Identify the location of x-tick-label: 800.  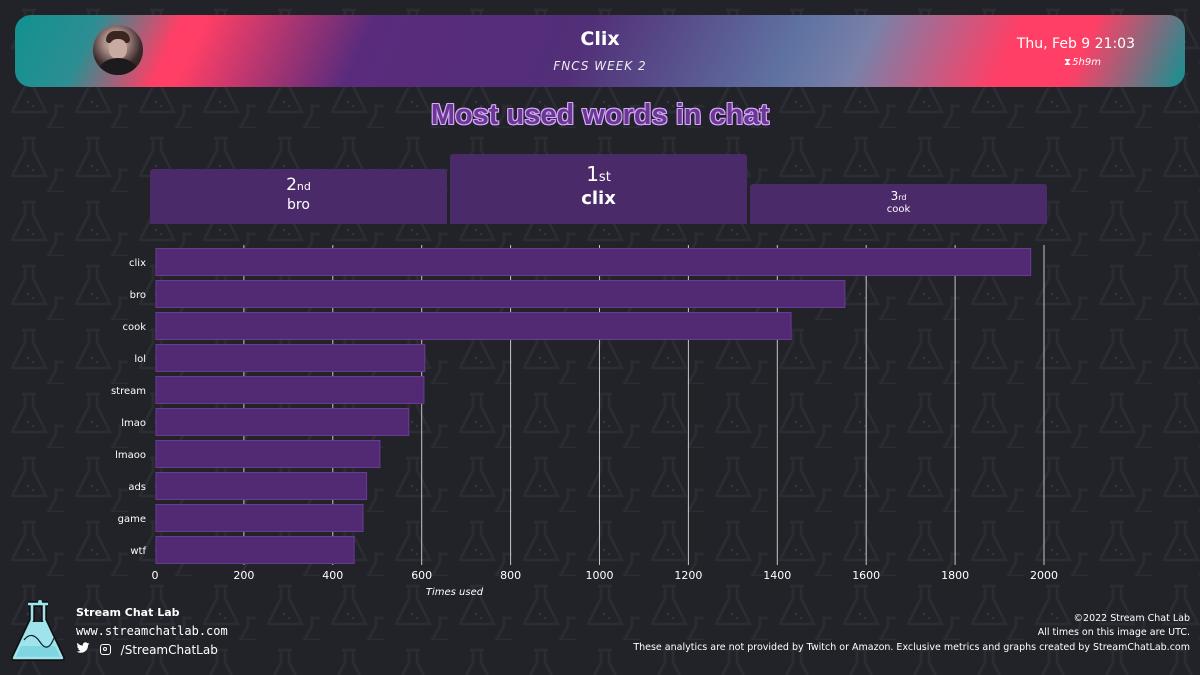
(510, 575).